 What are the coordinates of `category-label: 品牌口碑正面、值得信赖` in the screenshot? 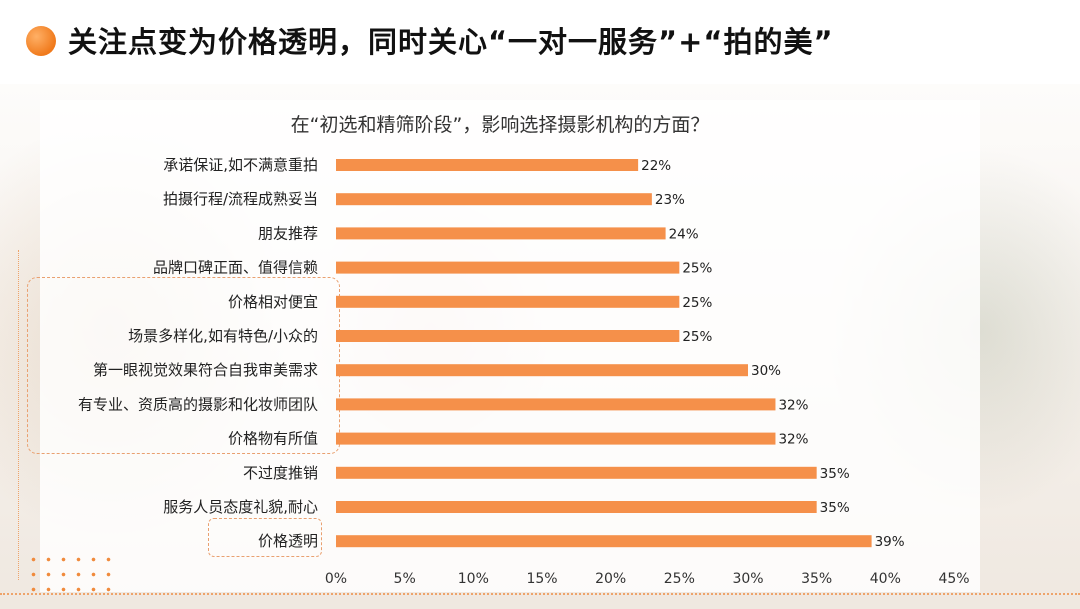 It's located at (235, 268).